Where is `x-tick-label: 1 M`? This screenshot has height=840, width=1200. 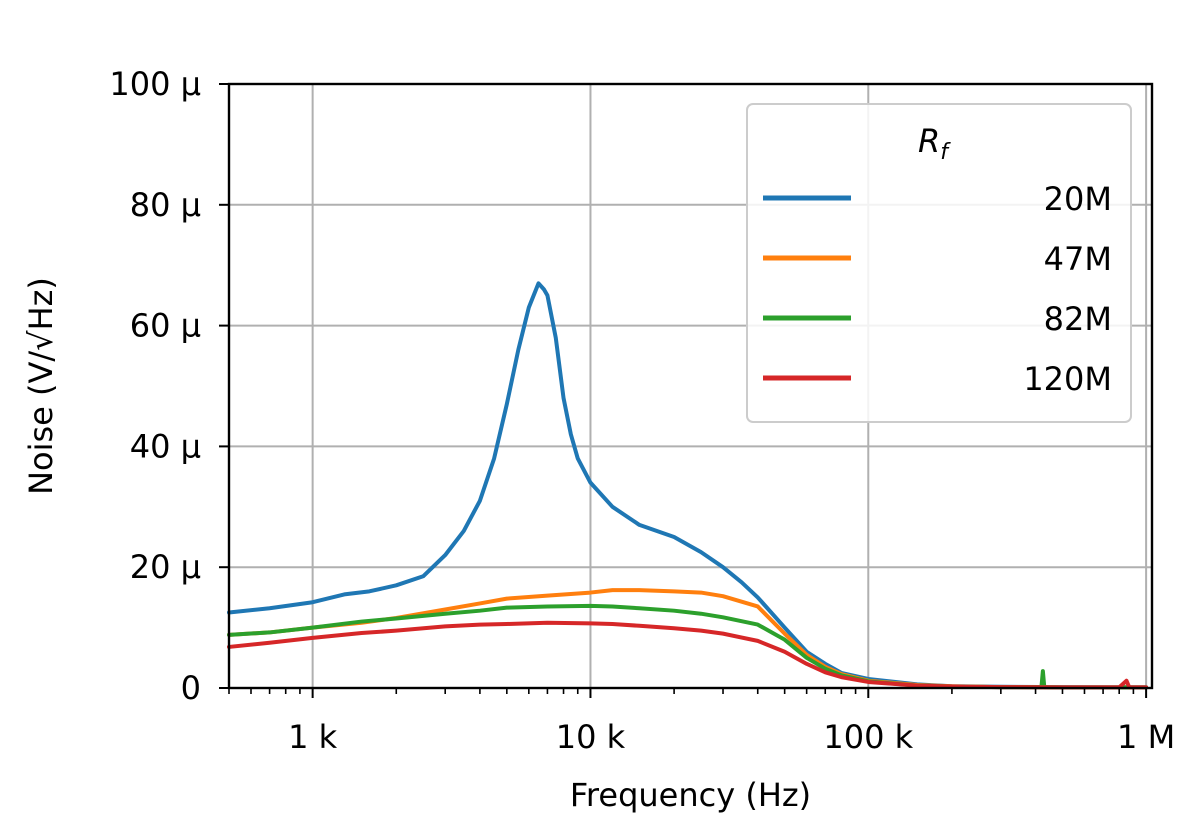 x-tick-label: 1 M is located at coordinates (1146, 737).